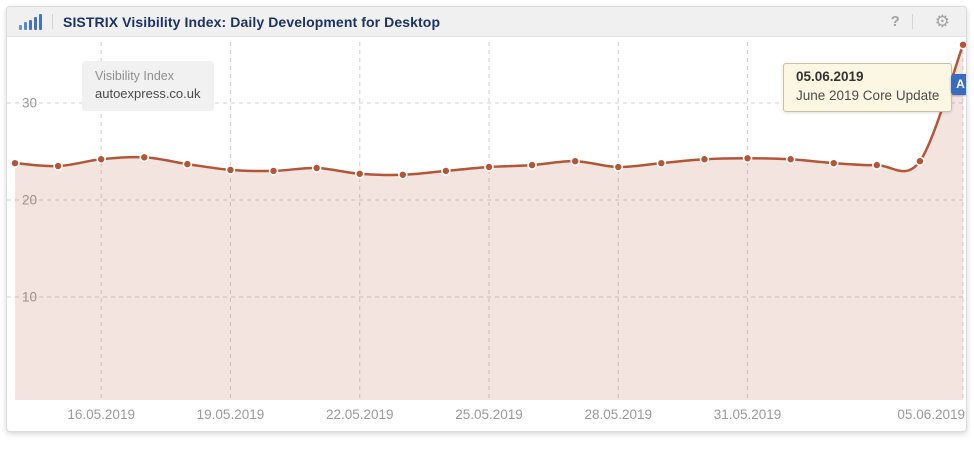 This screenshot has height=452, width=974. I want to click on chart-legend: Visibility Index autoexpress.co.uk, so click(148, 86).